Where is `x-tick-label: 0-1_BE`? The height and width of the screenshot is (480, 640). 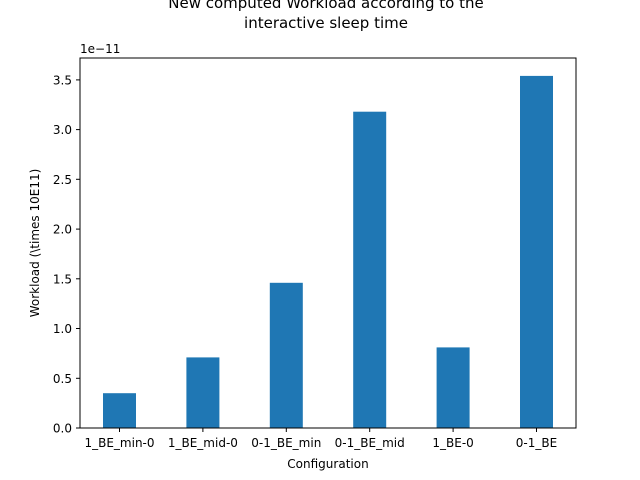
x-tick-label: 0-1_BE is located at coordinates (536, 443).